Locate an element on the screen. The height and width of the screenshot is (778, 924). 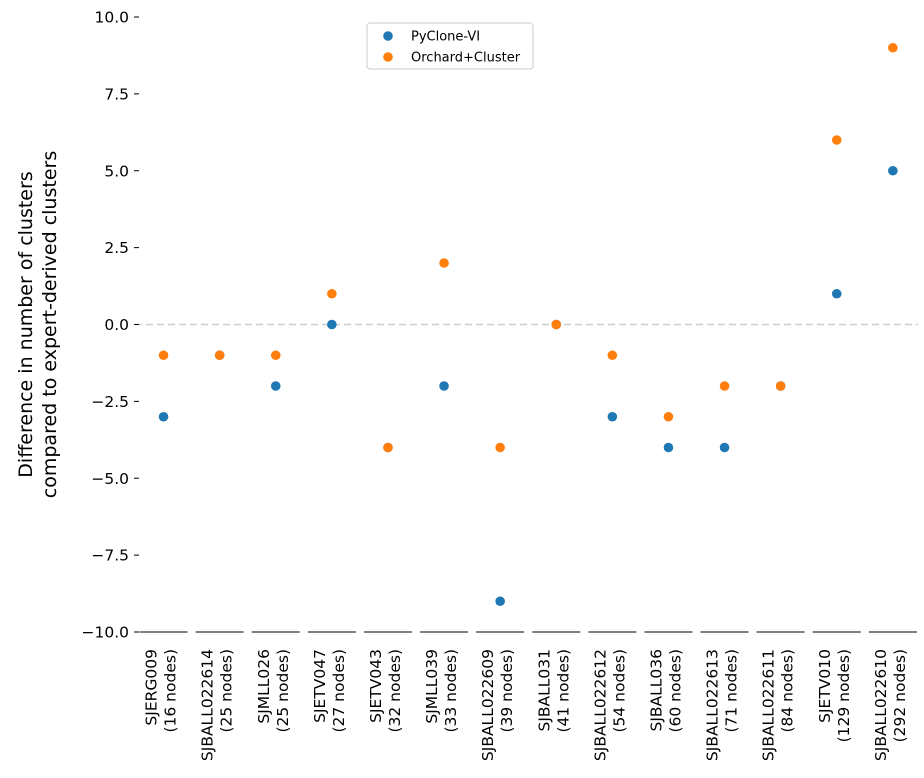
x-tick-label-name: SJBALL022612 is located at coordinates (600, 705).